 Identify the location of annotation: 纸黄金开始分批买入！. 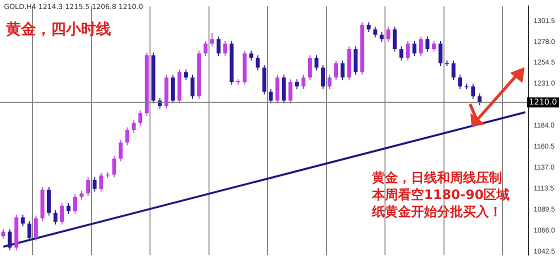
(437, 212).